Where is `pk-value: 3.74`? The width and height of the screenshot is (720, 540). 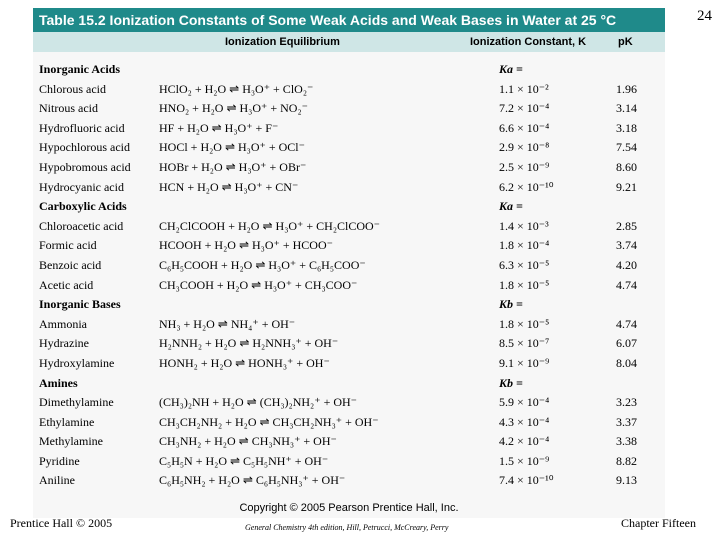 pk-value: 3.74 is located at coordinates (626, 245).